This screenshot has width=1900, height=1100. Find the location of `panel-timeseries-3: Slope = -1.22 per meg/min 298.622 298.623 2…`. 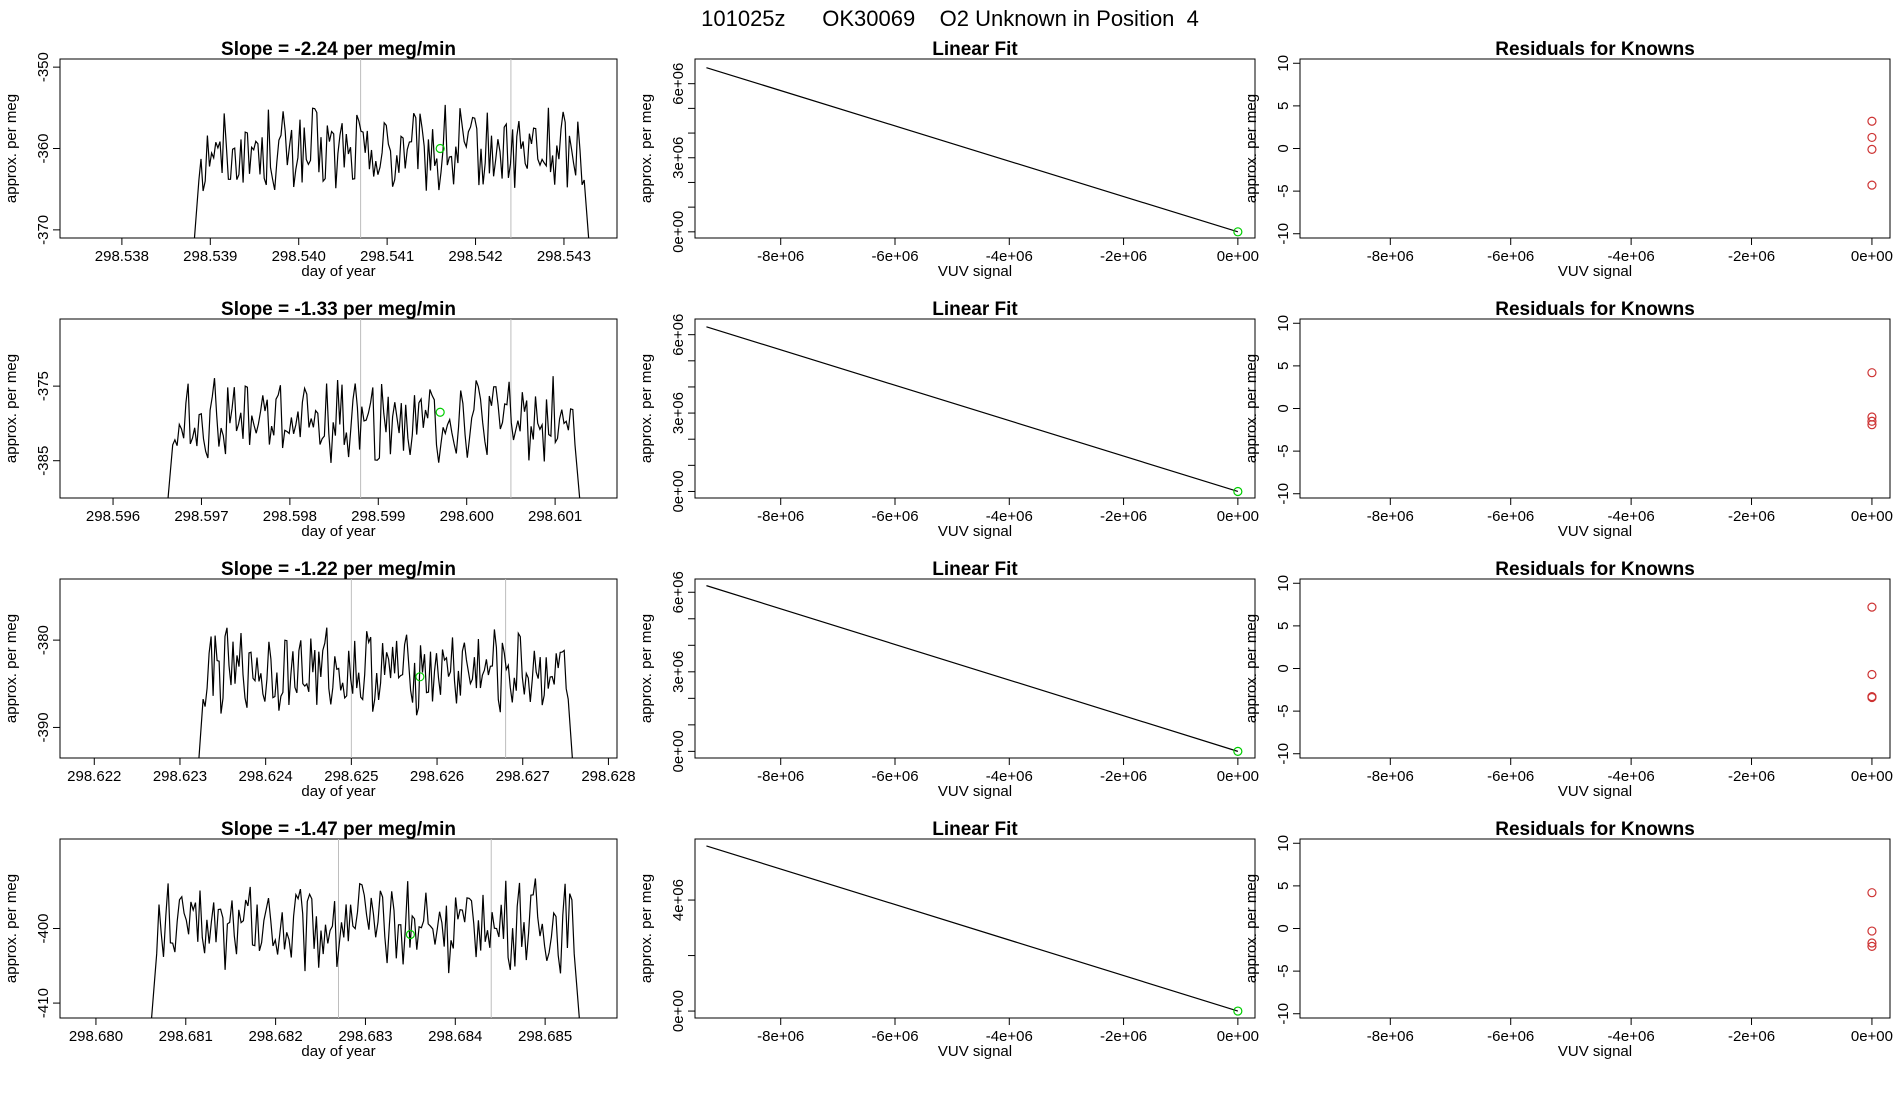

panel-timeseries-3: Slope = -1.22 per meg/min 298.622 298.623 2… is located at coordinates (319, 679).